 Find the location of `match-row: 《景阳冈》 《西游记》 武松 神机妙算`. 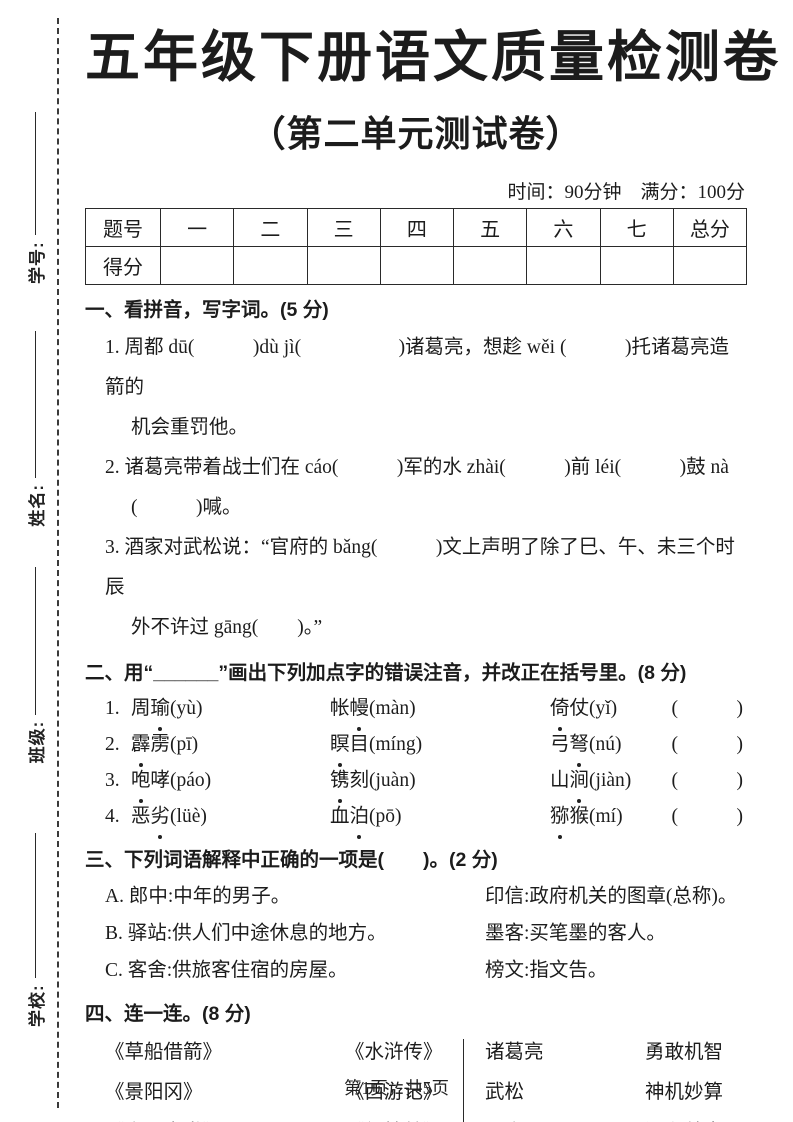

match-row: 《景阳冈》 《西游记》 武松 神机妙算 is located at coordinates (426, 1093).